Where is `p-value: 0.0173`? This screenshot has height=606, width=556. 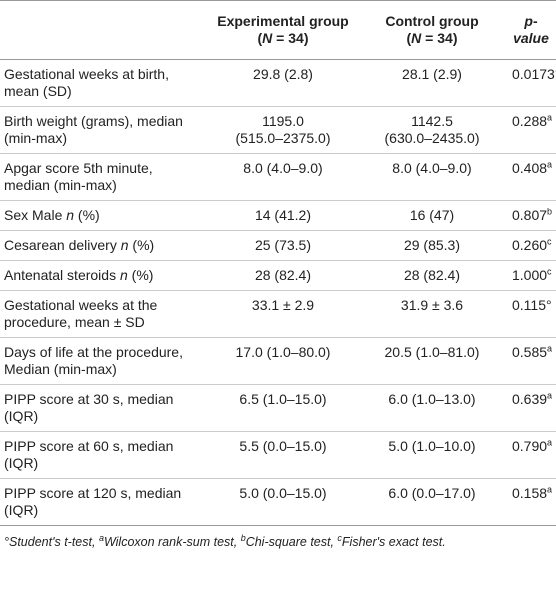 p-value: 0.0173 is located at coordinates (533, 74).